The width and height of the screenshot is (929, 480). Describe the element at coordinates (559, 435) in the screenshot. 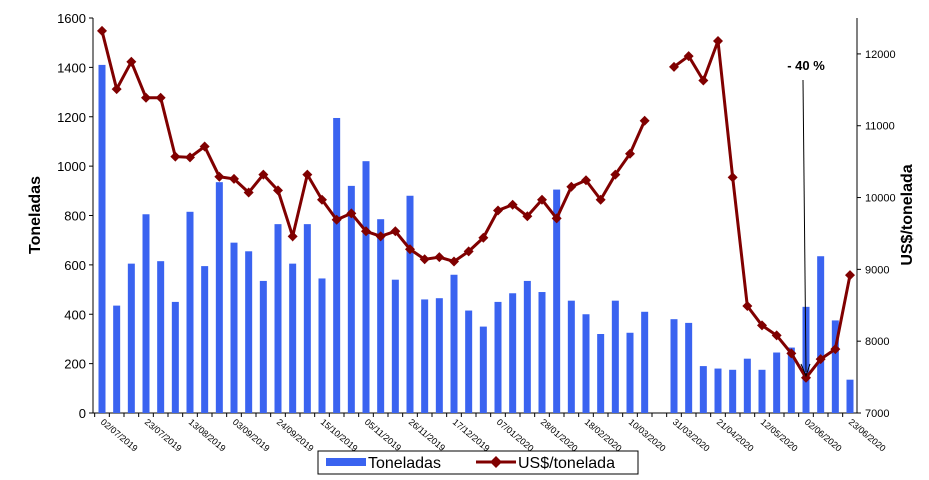

I see `x-tick-label: 28/01/2020` at that location.